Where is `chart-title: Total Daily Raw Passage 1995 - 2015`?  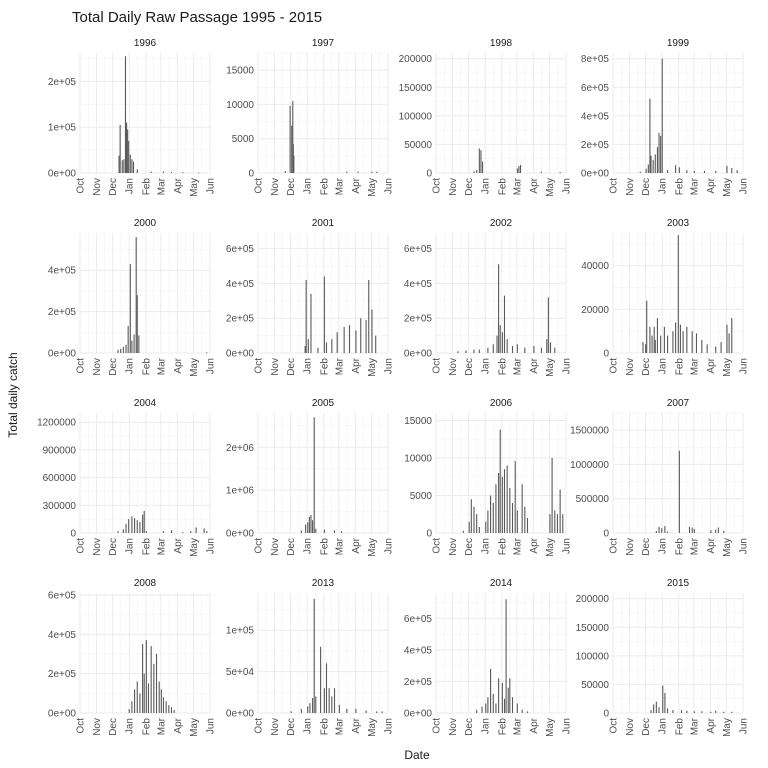
chart-title: Total Daily Raw Passage 1995 - 2015 is located at coordinates (197, 17).